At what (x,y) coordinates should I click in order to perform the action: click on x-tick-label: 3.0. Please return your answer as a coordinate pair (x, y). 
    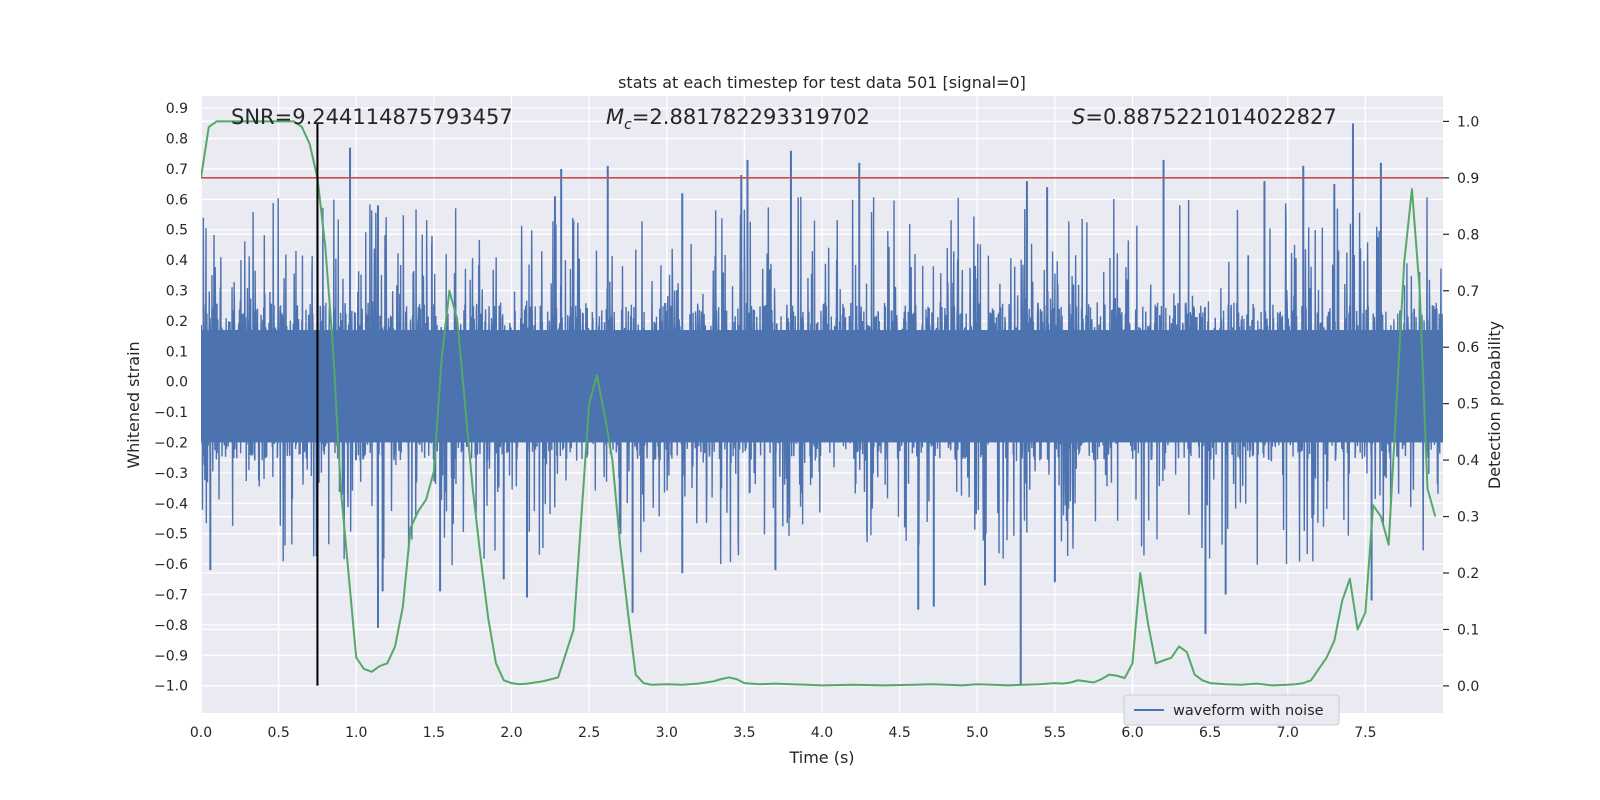
    Looking at the image, I should click on (667, 733).